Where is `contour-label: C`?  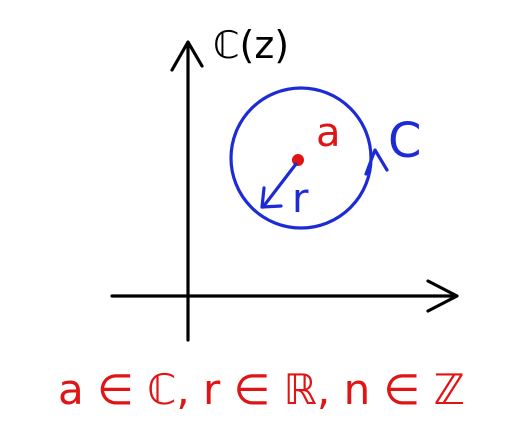
contour-label: C is located at coordinates (405, 141).